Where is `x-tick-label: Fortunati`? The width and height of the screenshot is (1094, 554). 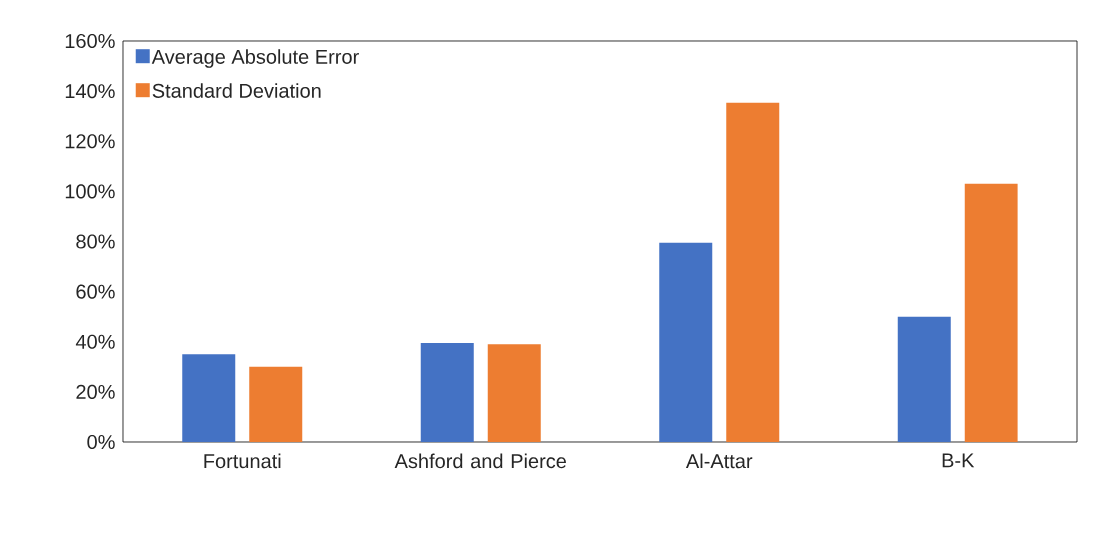 x-tick-label: Fortunati is located at coordinates (242, 461).